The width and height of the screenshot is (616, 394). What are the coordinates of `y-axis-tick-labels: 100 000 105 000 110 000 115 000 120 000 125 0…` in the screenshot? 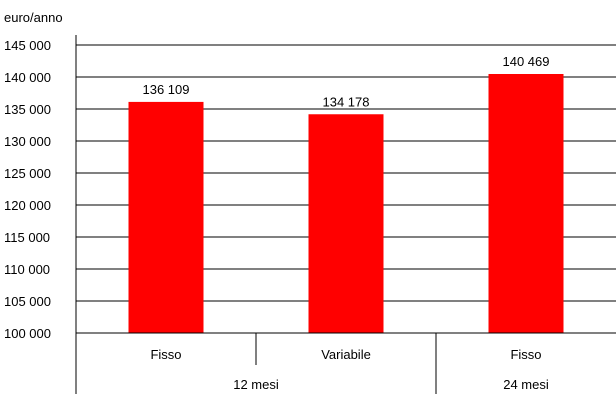 It's located at (27, 189).